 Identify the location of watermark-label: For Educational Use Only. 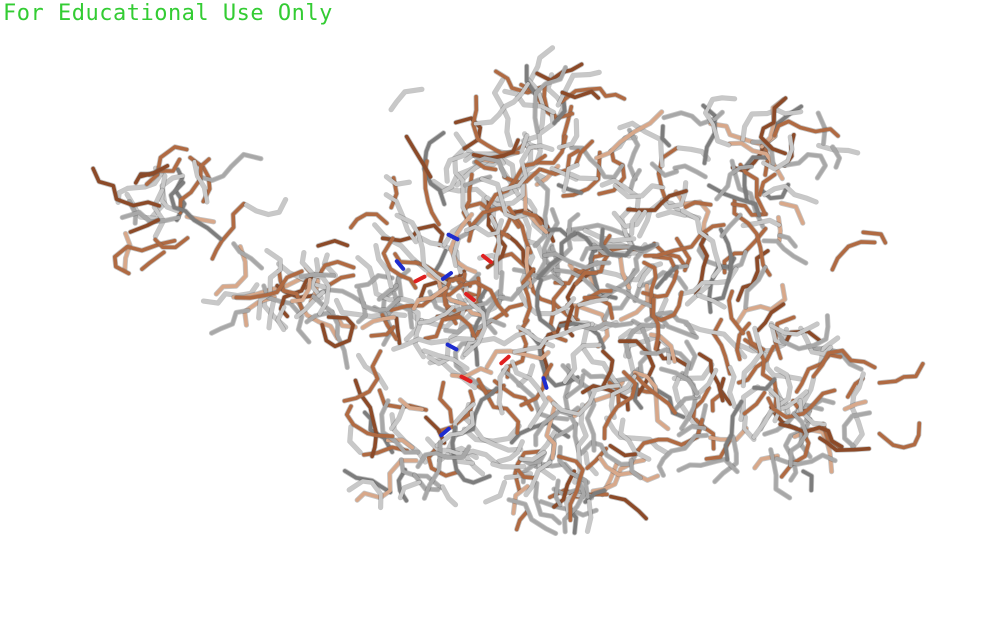
(168, 13).